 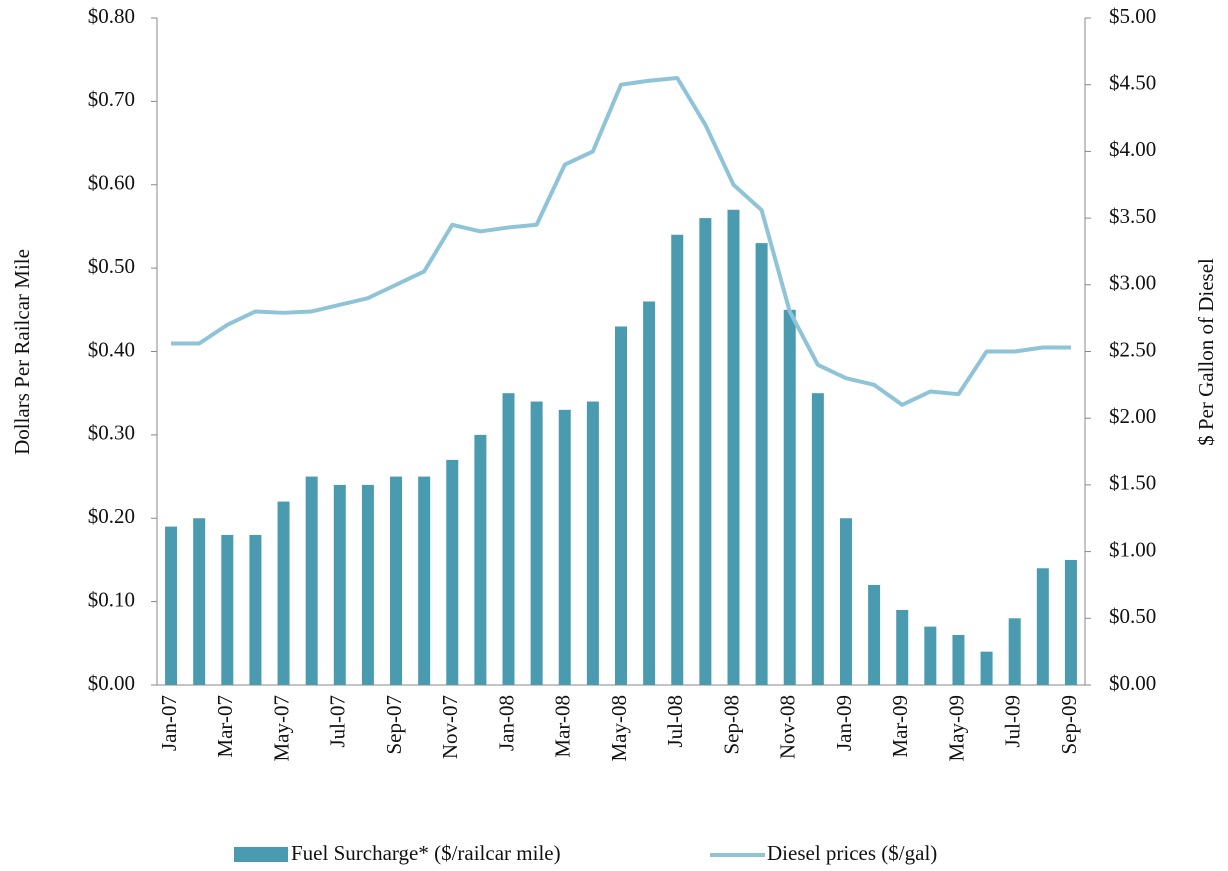 I want to click on x-tick-label: Jul-09, so click(x=1013, y=721).